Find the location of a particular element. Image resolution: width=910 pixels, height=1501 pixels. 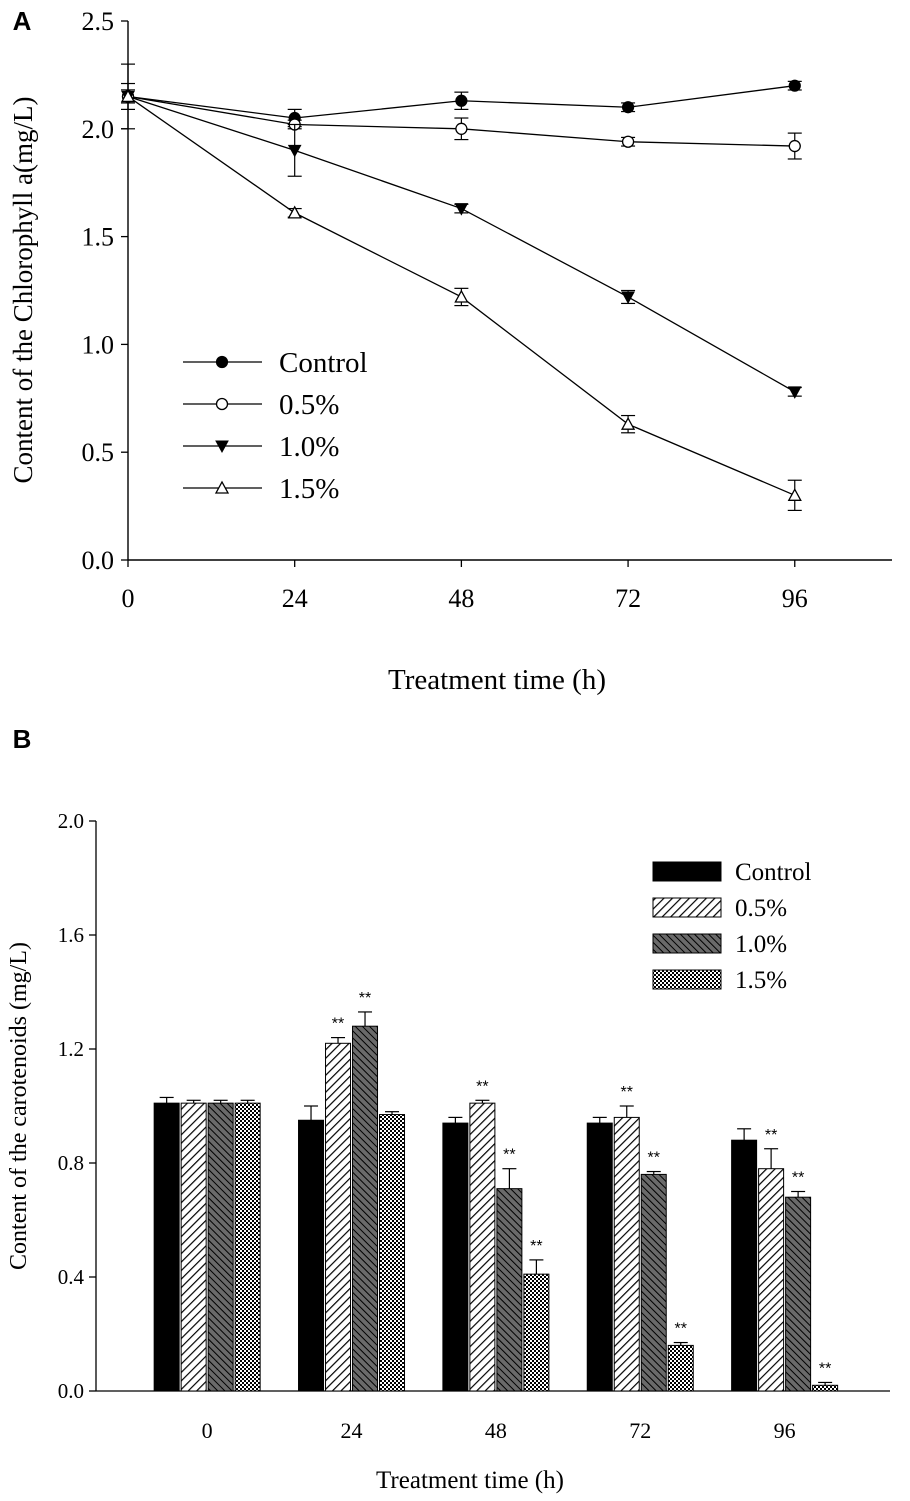

y-tick-label: 1.0 is located at coordinates (98, 344).